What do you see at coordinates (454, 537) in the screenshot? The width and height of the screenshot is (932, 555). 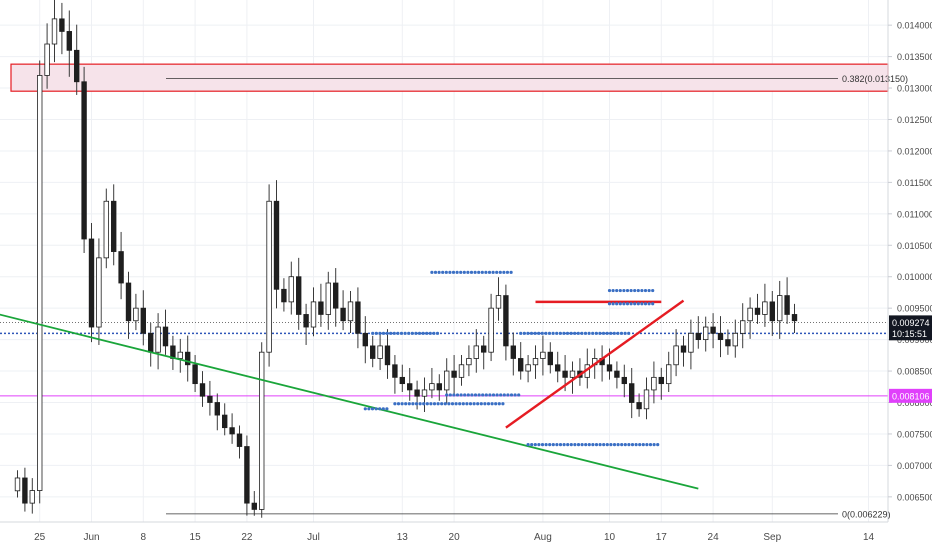 I see `time-axis: 25 Jun 8 15 22 Jul 13 20 Aug 10 17 24 Sep 14` at bounding box center [454, 537].